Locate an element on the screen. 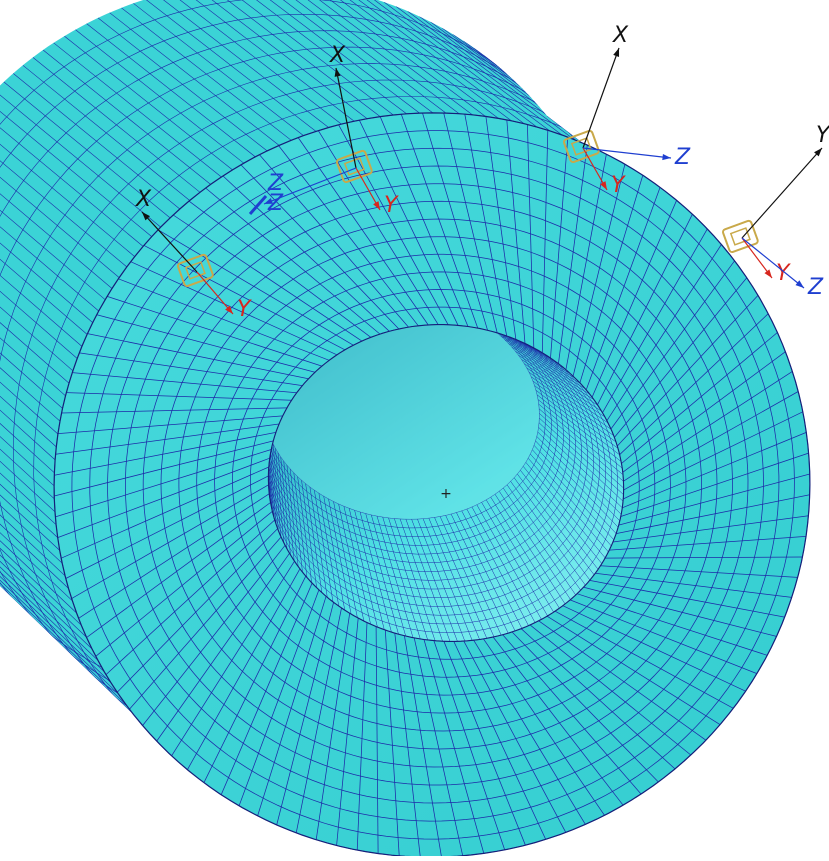 The width and height of the screenshot is (829, 861). coordinate-system-1-z: Z is located at coordinates (266, 193).